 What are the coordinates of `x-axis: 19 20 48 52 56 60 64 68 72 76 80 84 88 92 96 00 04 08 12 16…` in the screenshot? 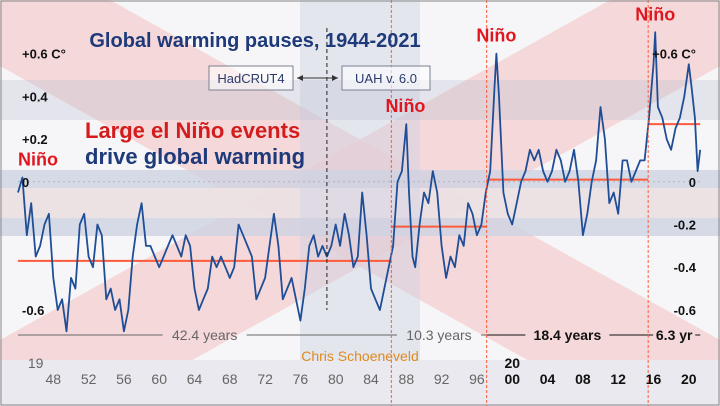 It's located at (362, 371).